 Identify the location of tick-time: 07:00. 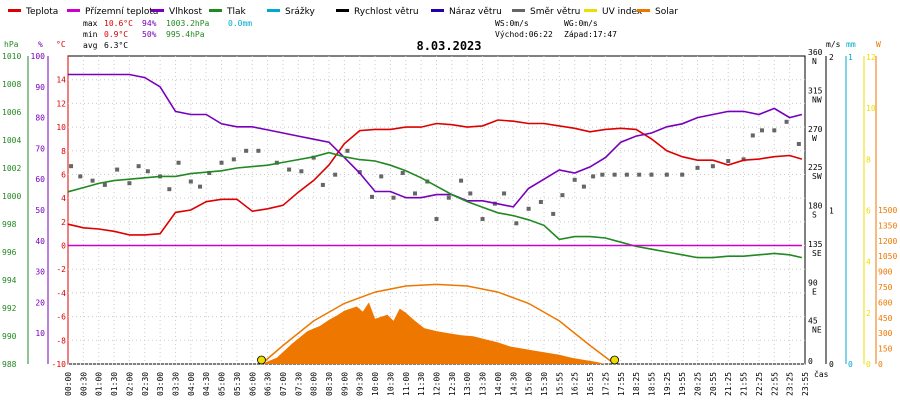
(283, 384).